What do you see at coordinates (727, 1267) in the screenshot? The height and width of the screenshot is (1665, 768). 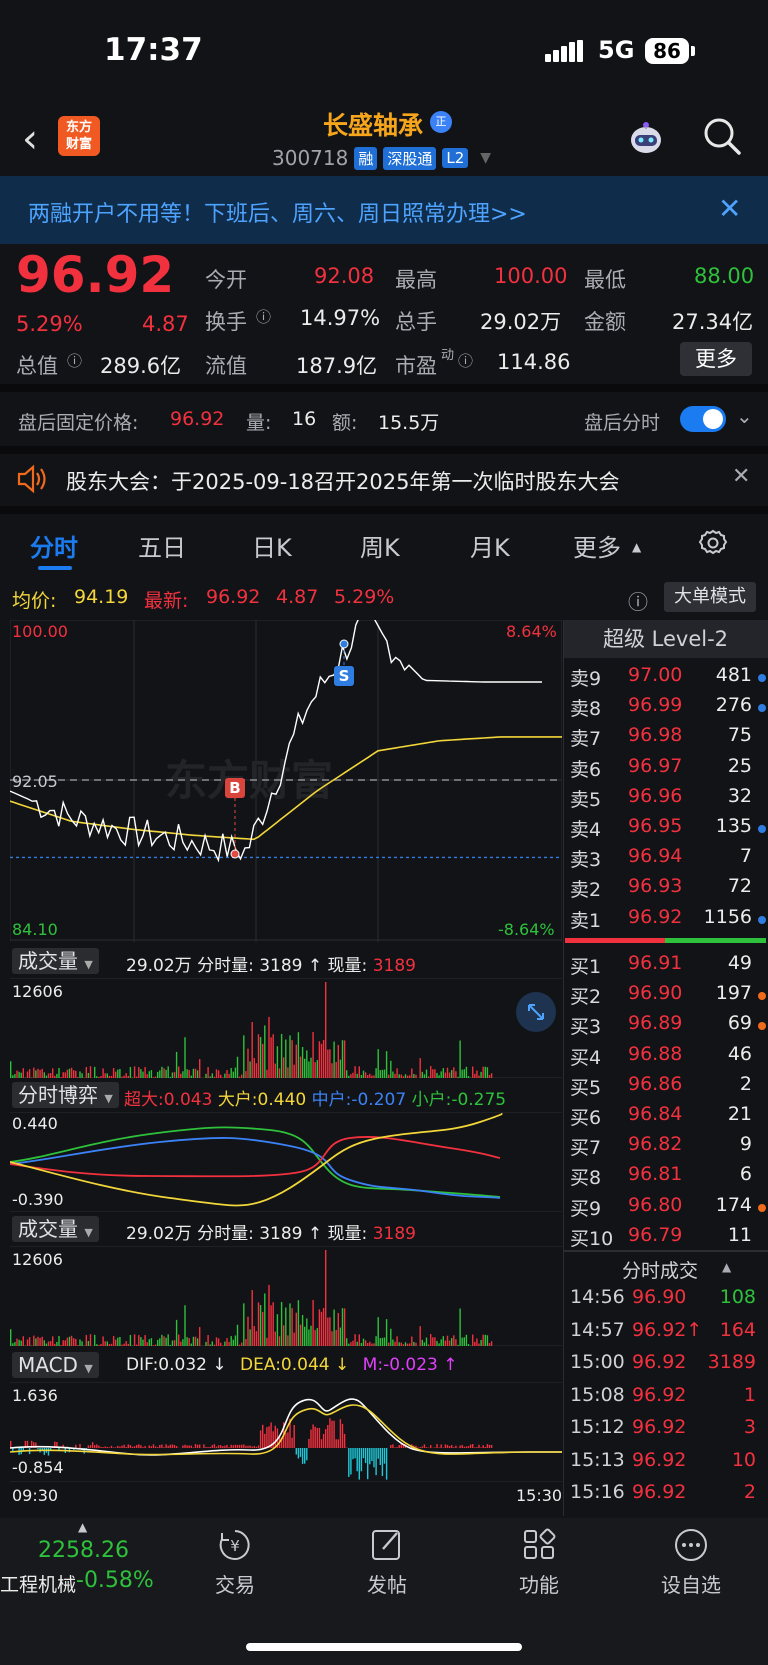 I see `collapse-caret-icon: ▲` at bounding box center [727, 1267].